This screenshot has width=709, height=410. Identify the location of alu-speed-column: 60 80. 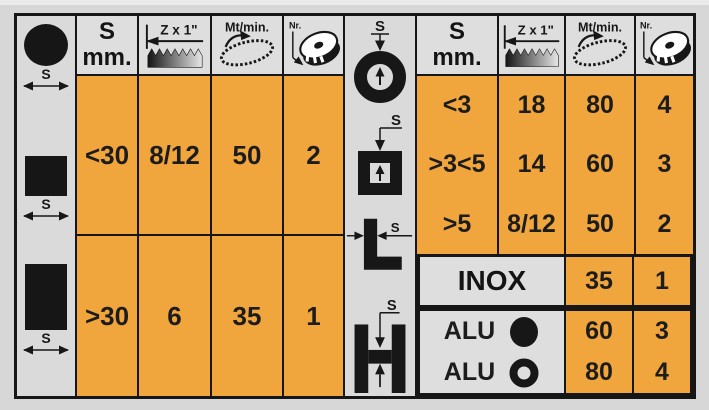
(598, 352).